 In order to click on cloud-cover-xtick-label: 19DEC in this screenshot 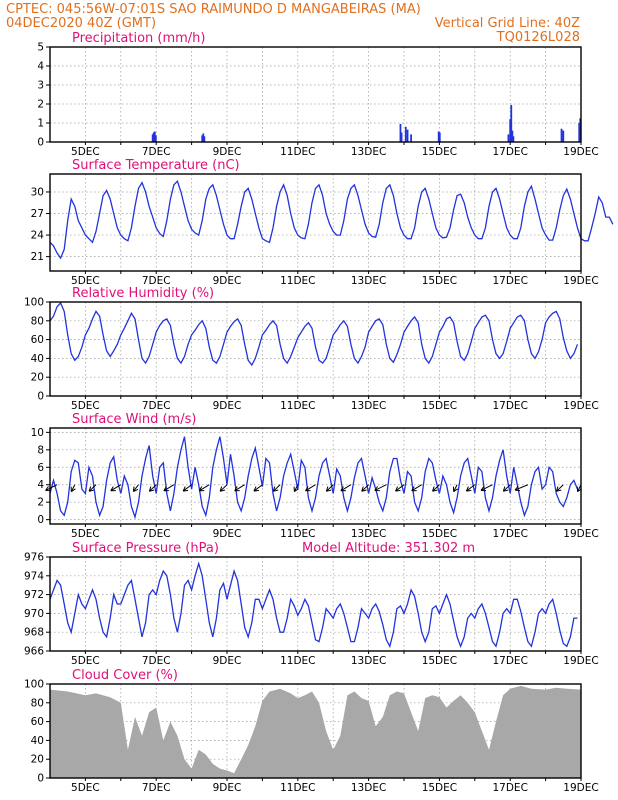, I will do `click(580, 788)`.